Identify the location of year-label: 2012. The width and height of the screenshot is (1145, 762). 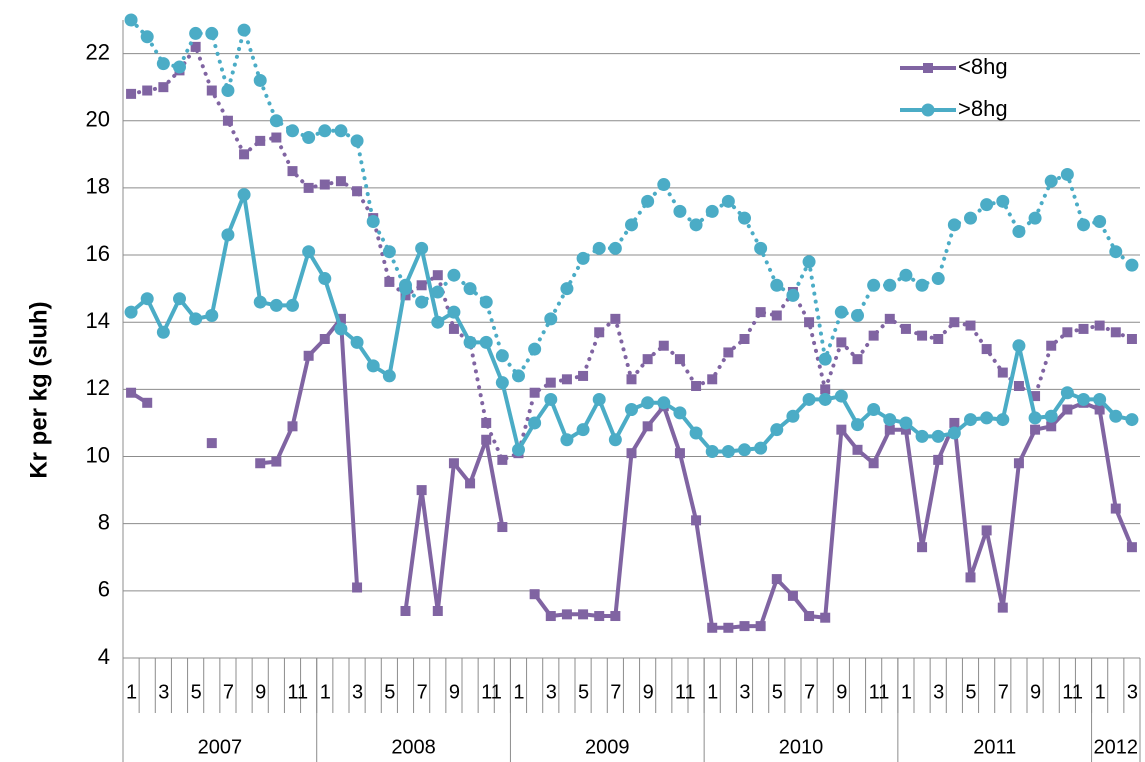
(1116, 747).